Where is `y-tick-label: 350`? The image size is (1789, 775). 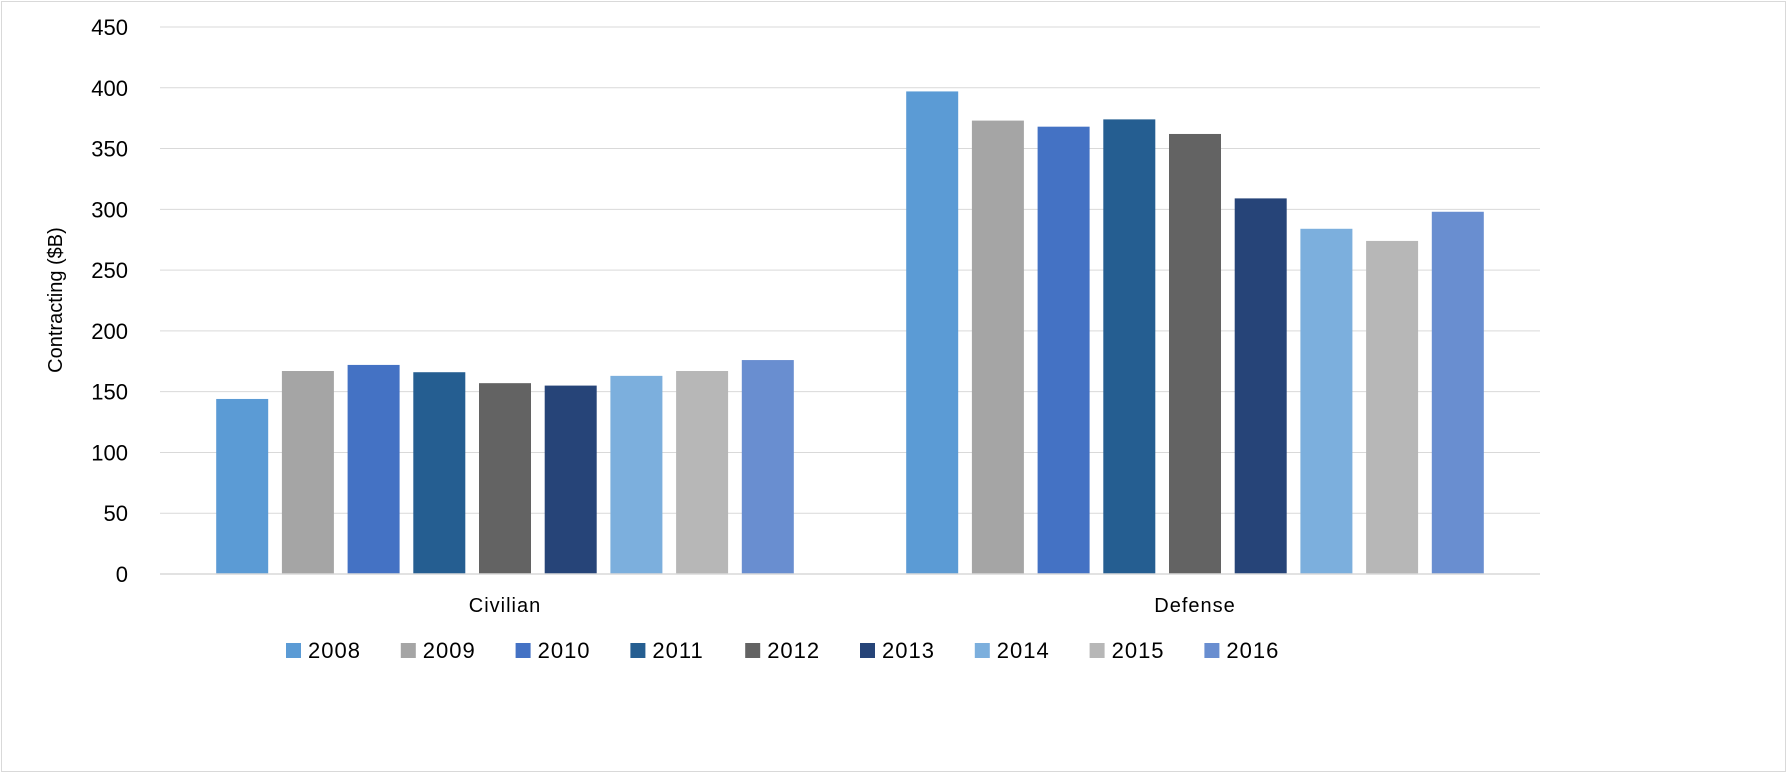 y-tick-label: 350 is located at coordinates (109, 149).